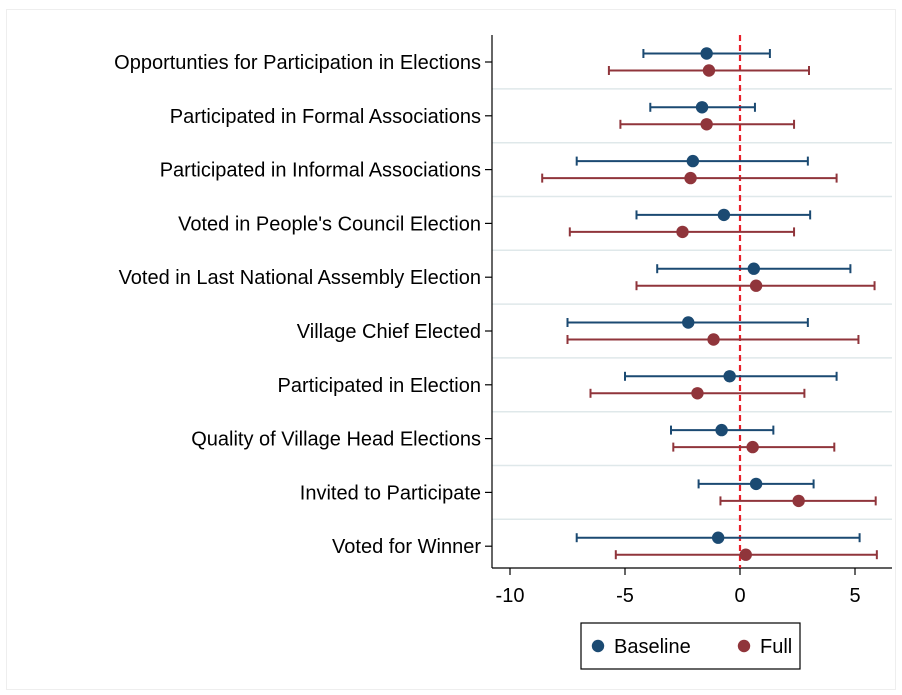 The height and width of the screenshot is (695, 902). I want to click on x-tick-label: 0, so click(739, 596).